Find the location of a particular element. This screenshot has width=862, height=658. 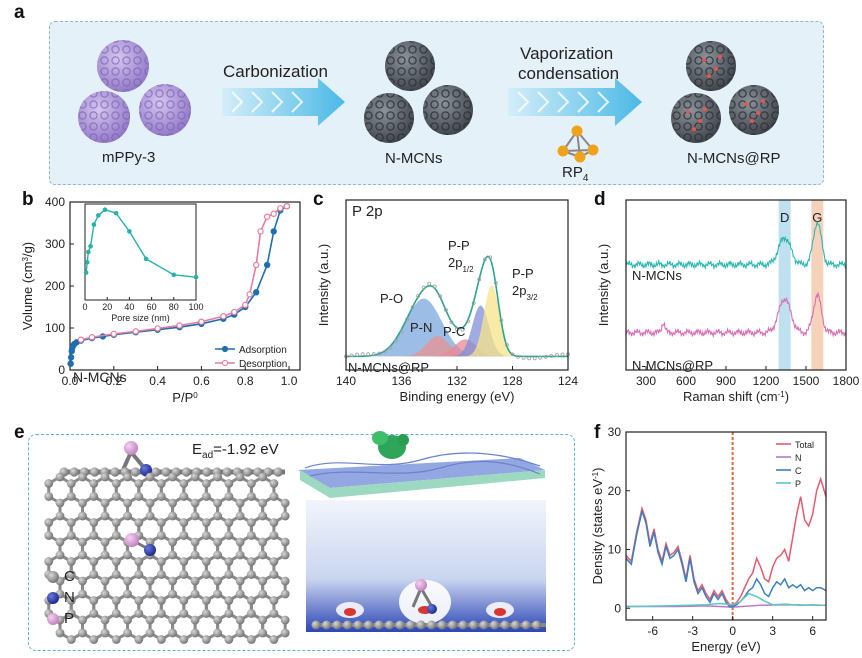

chart-b-xlabel: P/P0 is located at coordinates (185, 397).